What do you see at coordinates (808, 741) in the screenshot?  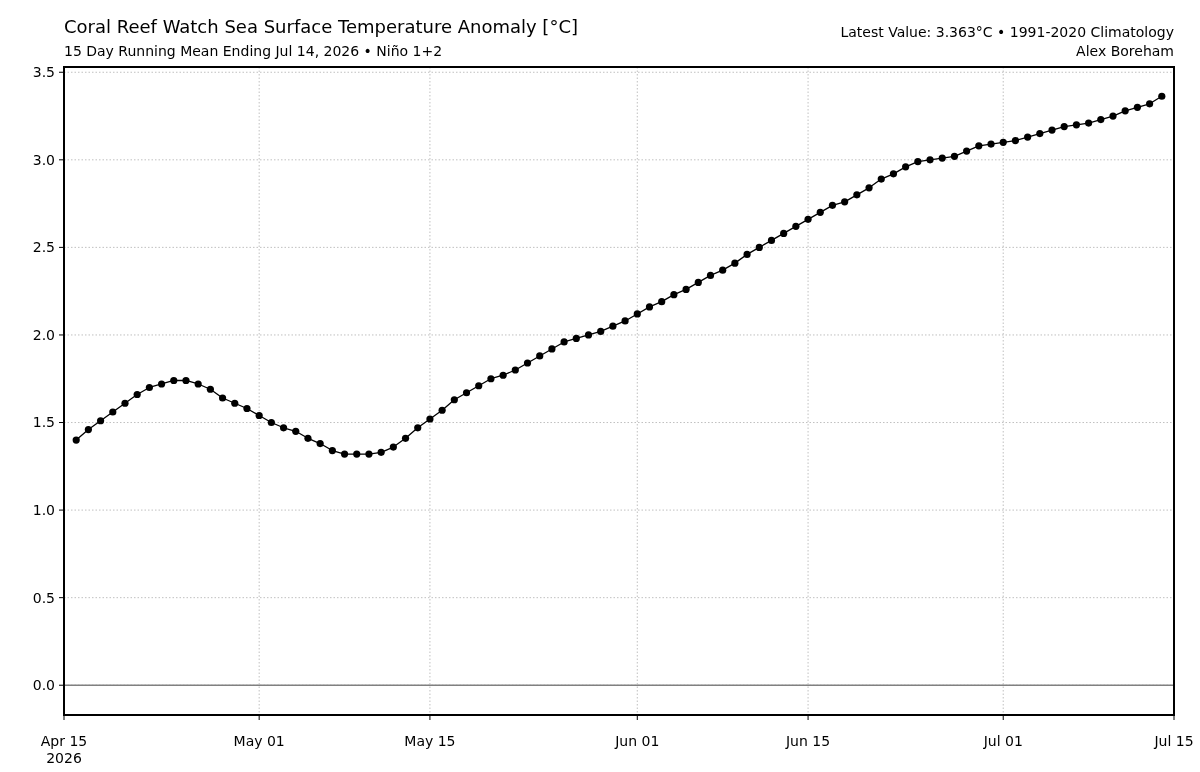 I see `x-tick-label: Jun 15` at bounding box center [808, 741].